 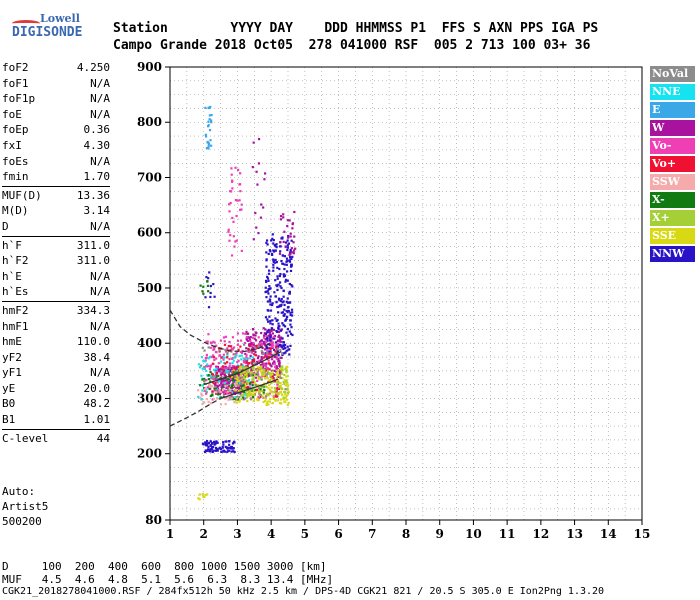 I want to click on param-row: fmin 1.70, so click(x=56, y=177).